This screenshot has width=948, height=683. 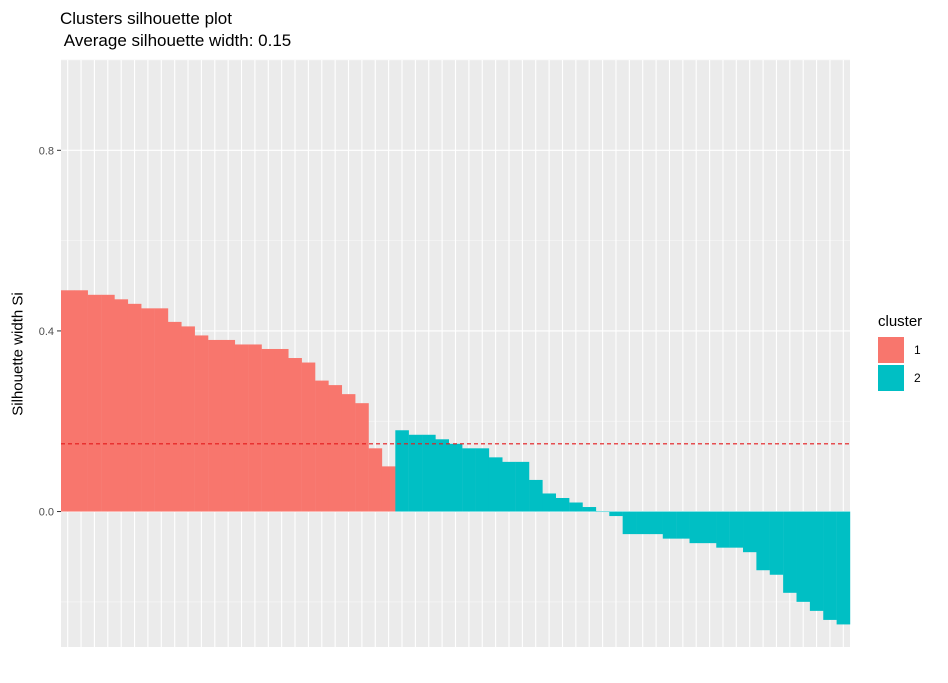 I want to click on legend: cluster 1 2, so click(x=900, y=352).